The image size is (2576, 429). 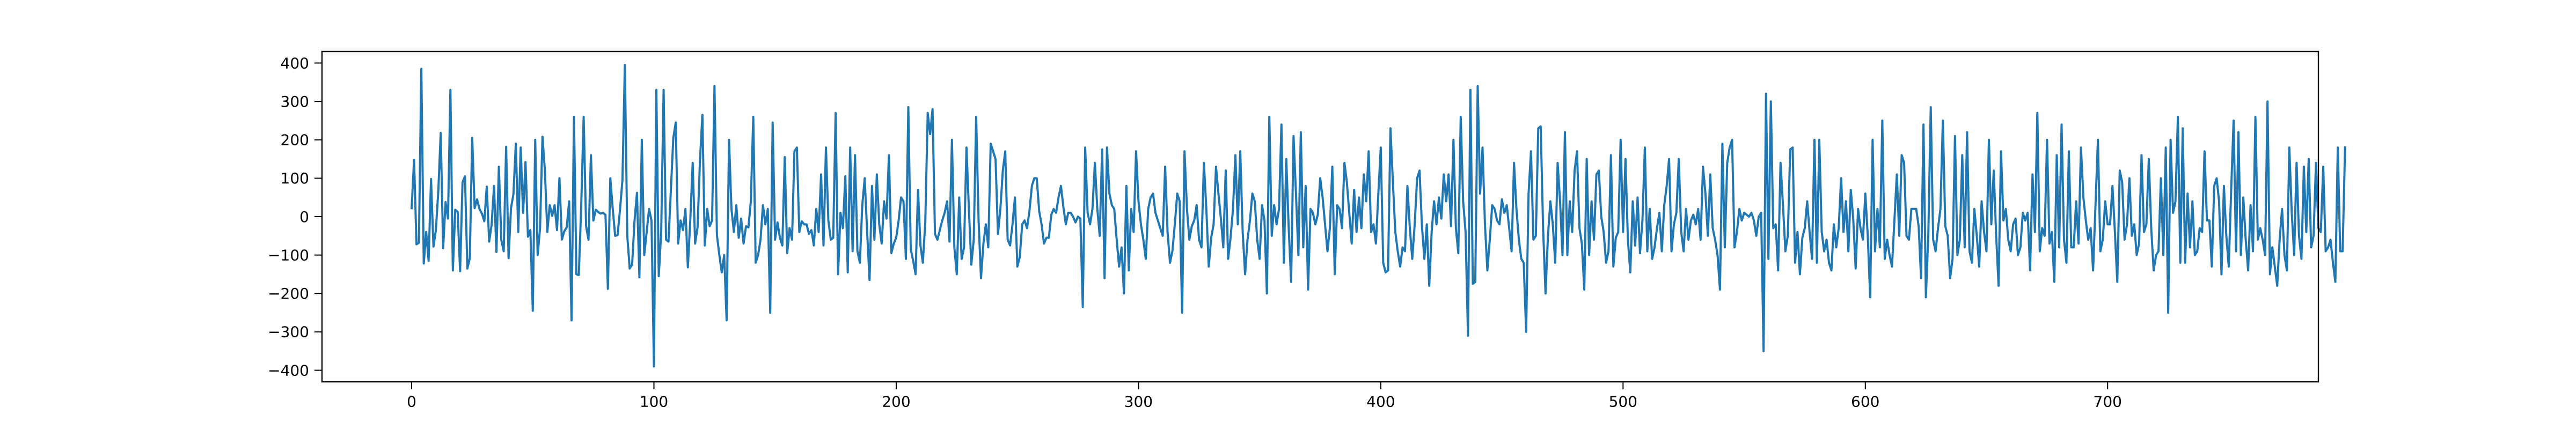 What do you see at coordinates (295, 178) in the screenshot?
I see `y-tick-label: 100` at bounding box center [295, 178].